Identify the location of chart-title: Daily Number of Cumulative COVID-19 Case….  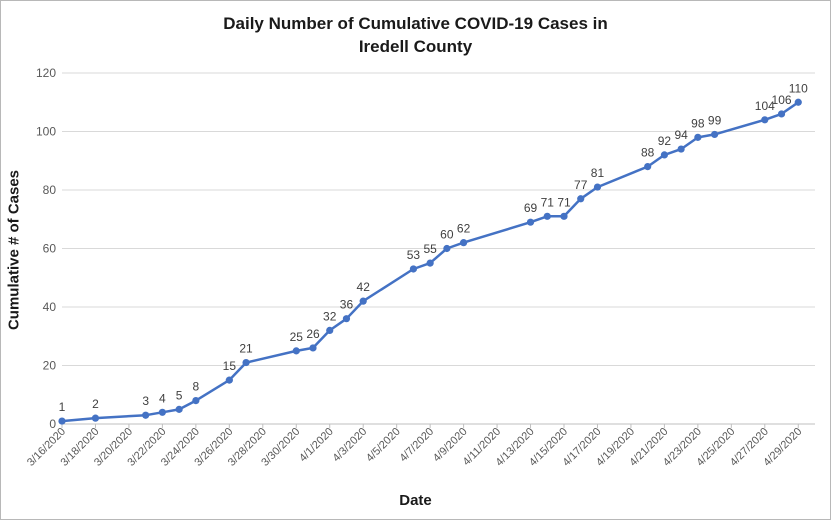
(415, 35).